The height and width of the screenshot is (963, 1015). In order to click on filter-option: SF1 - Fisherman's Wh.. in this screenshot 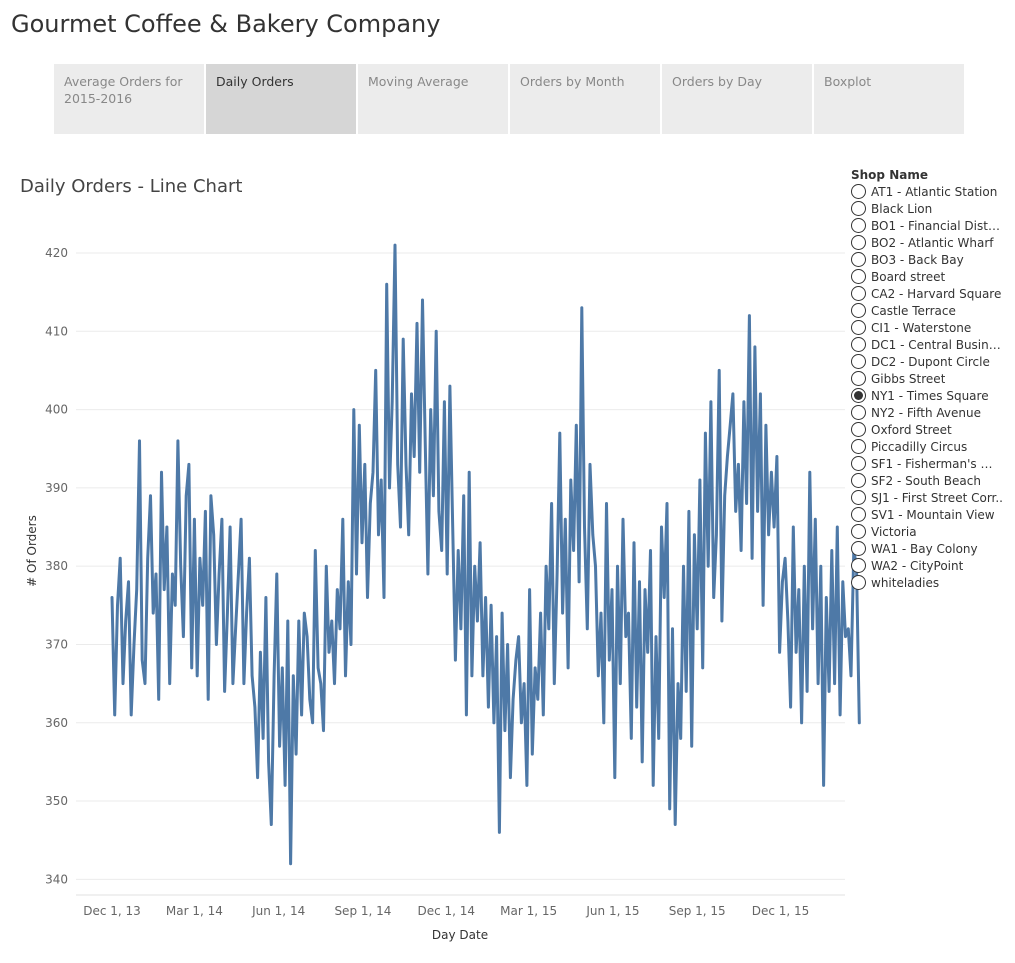, I will do `click(931, 463)`.